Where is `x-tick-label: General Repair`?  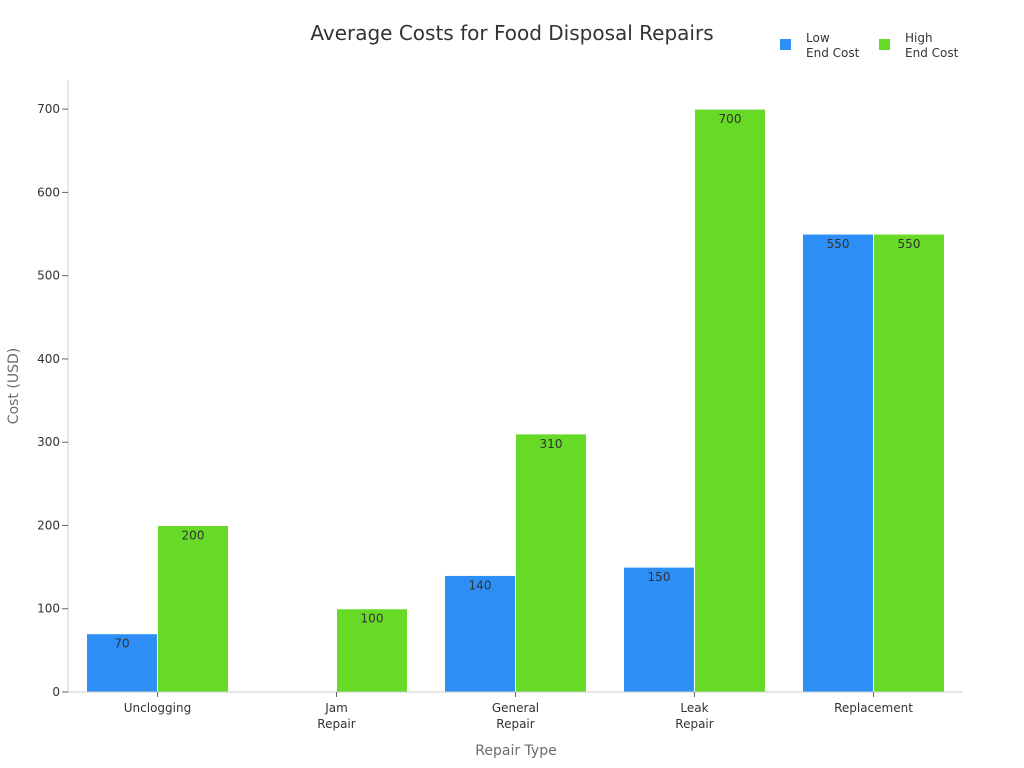 x-tick-label: General Repair is located at coordinates (515, 716).